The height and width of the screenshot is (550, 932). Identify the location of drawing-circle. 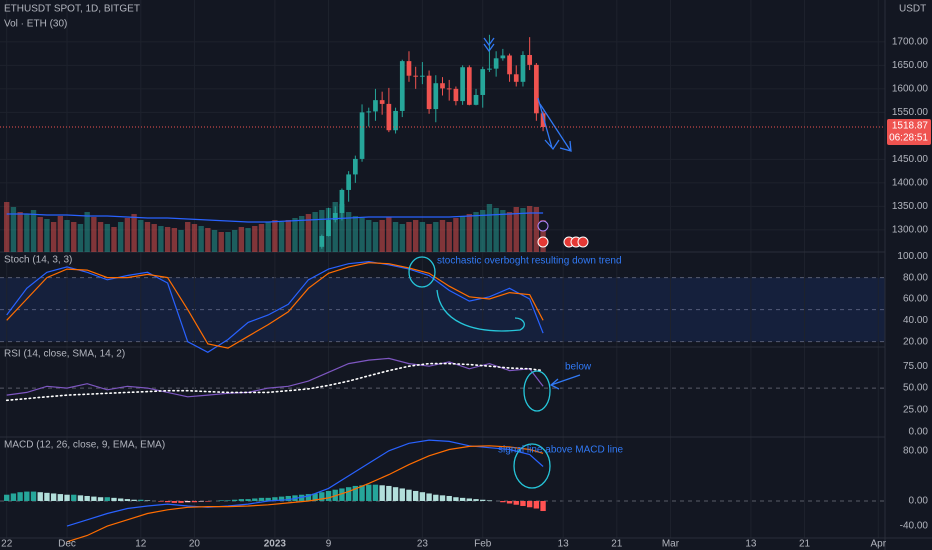
(537, 391).